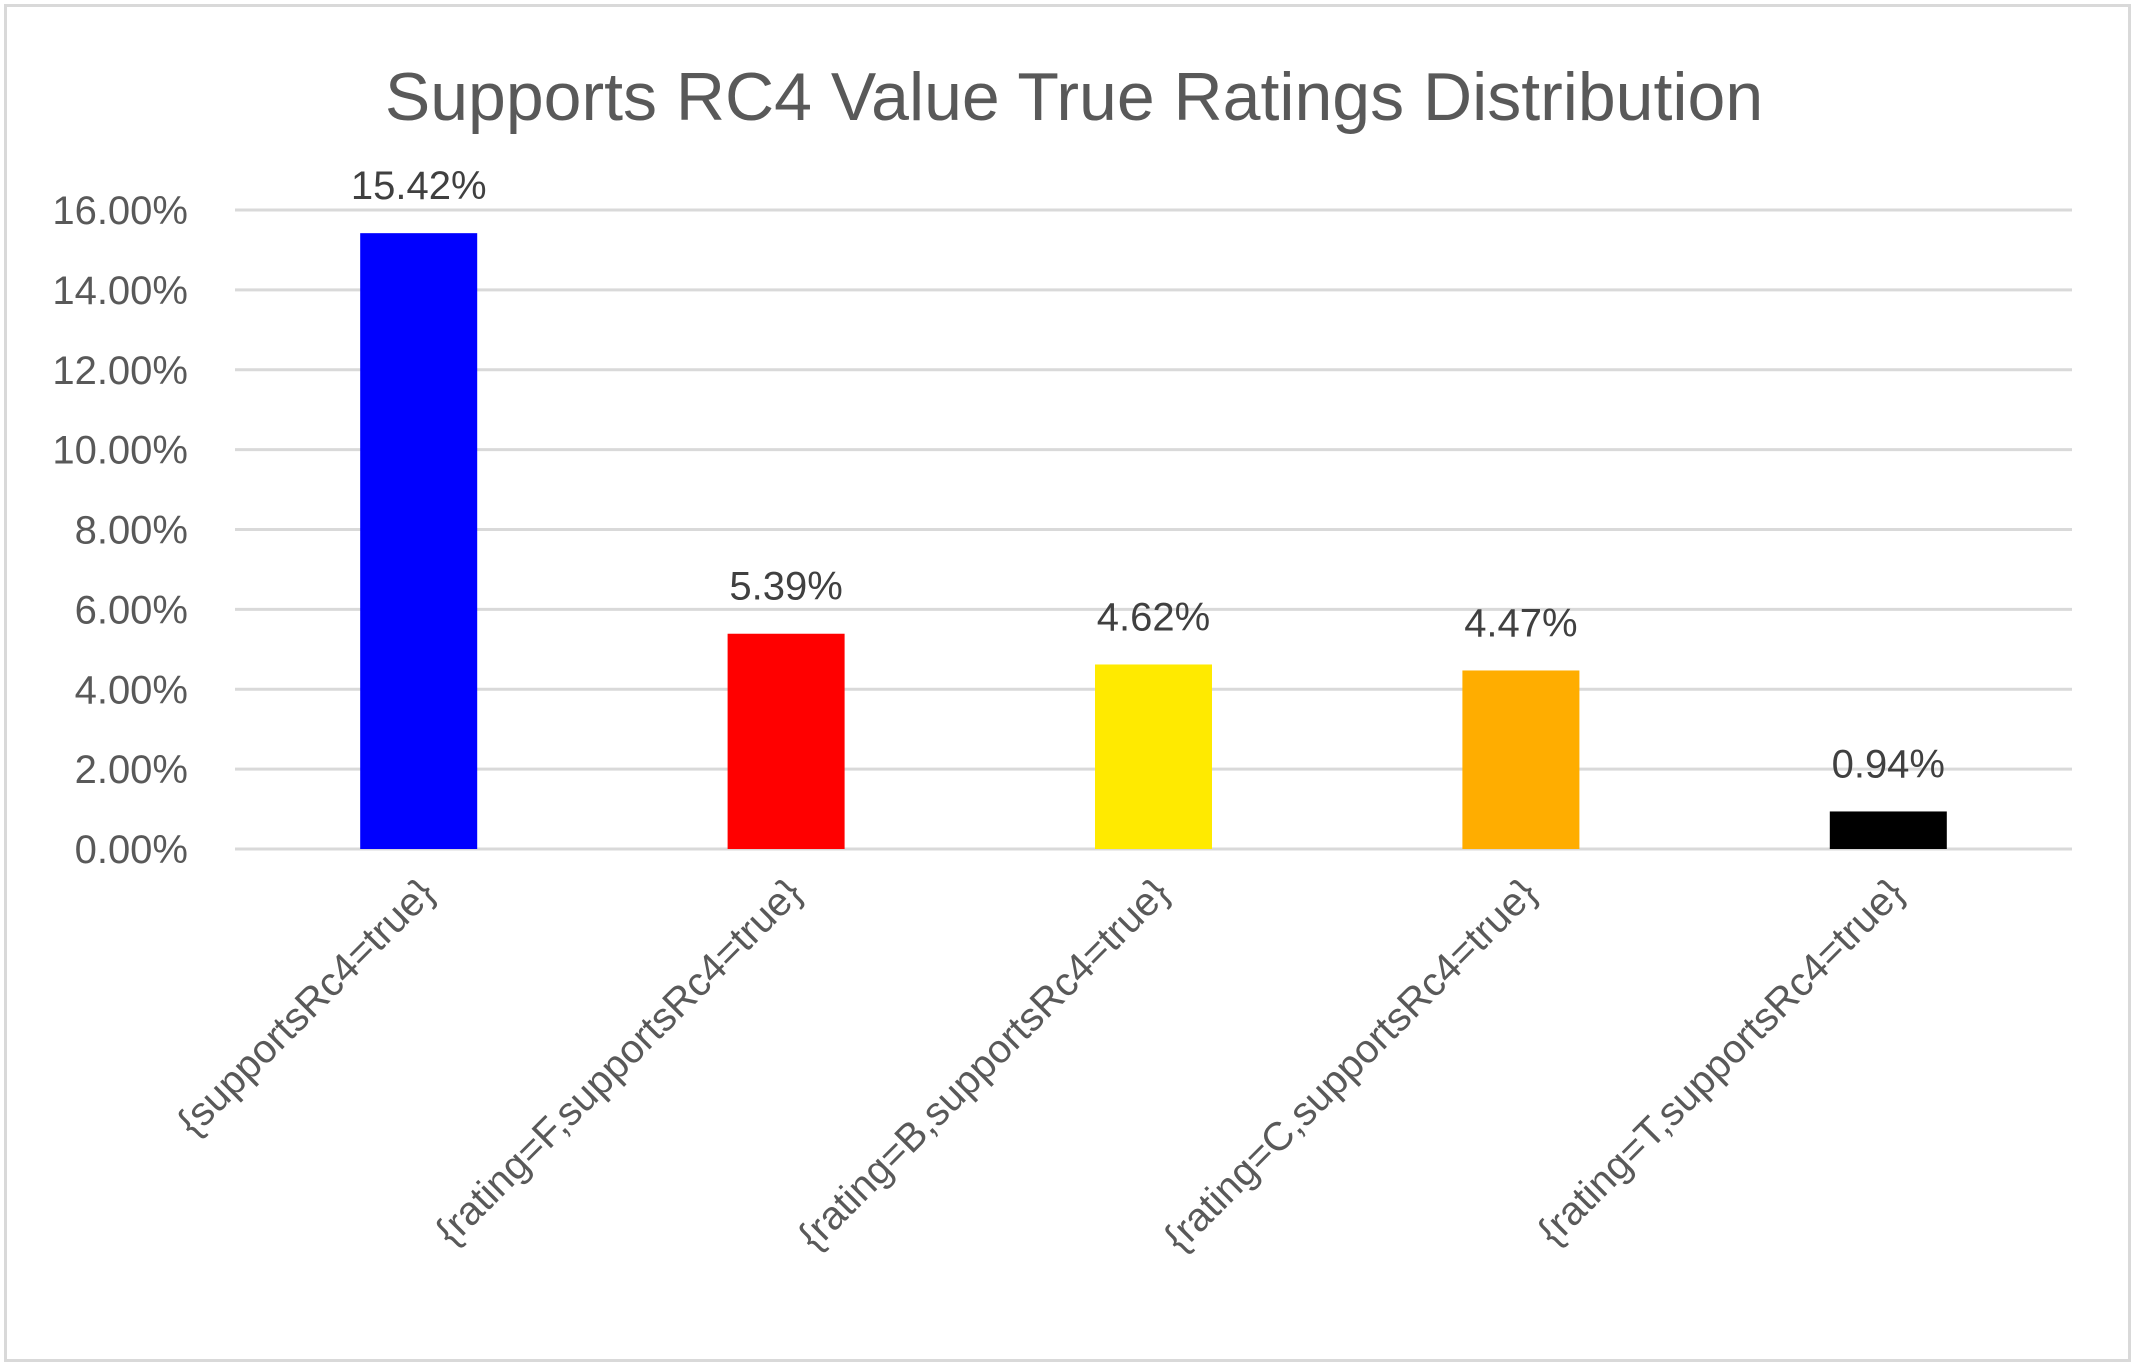  Describe the element at coordinates (984, 1064) in the screenshot. I see `x-tick-label: {rating=B,supportsRc4=true}` at that location.